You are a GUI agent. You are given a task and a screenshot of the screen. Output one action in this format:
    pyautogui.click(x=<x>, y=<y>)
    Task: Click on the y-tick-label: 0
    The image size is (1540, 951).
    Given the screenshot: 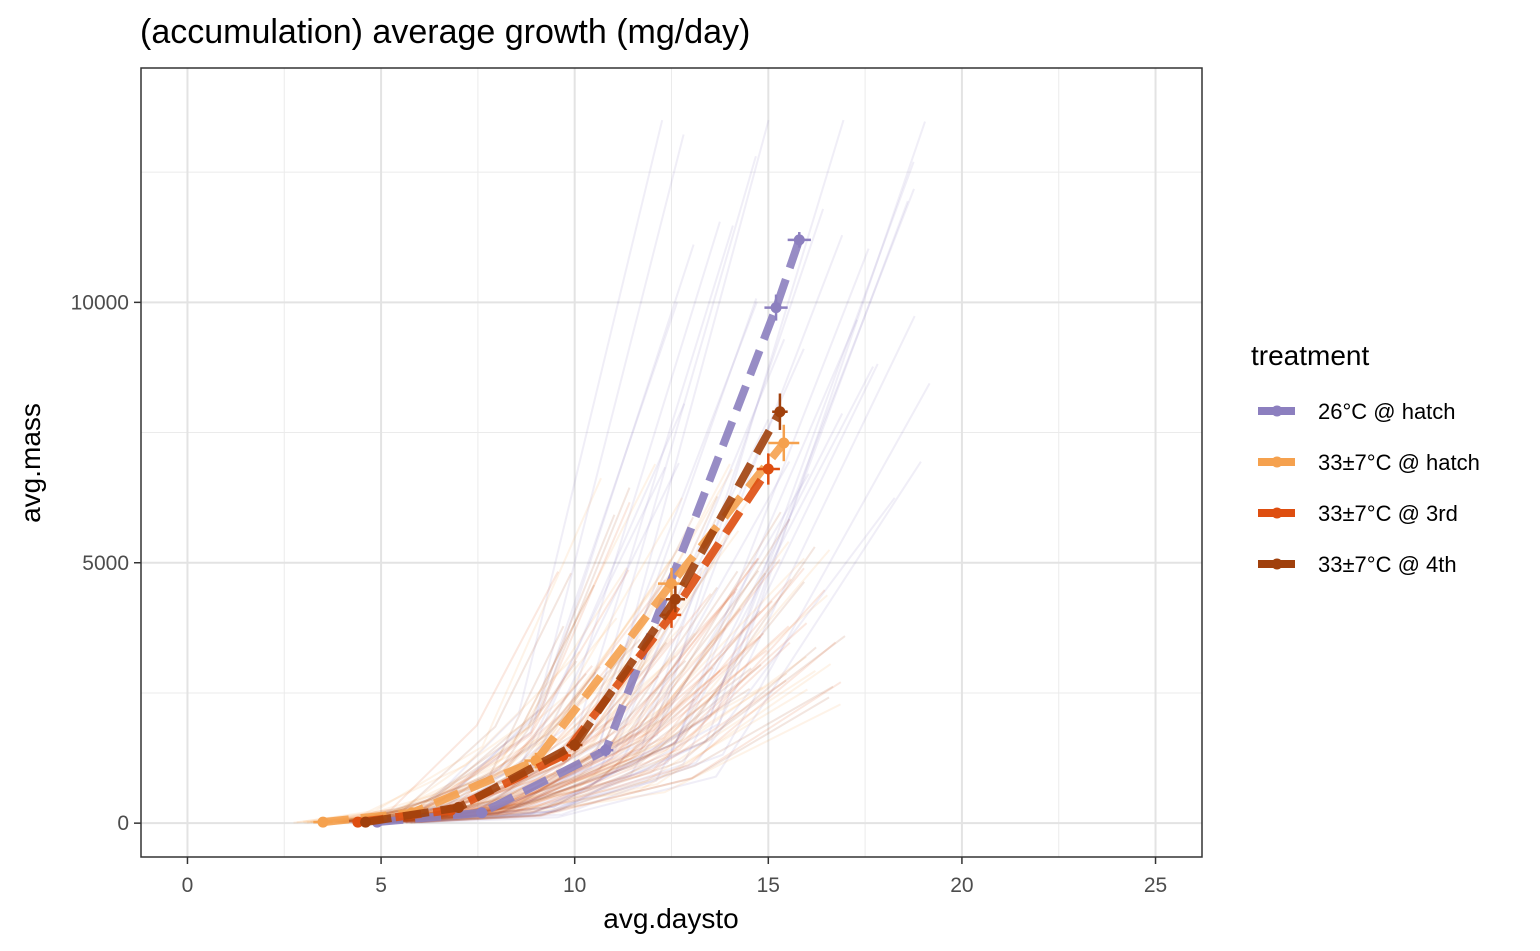 What is the action you would take?
    pyautogui.click(x=123, y=823)
    